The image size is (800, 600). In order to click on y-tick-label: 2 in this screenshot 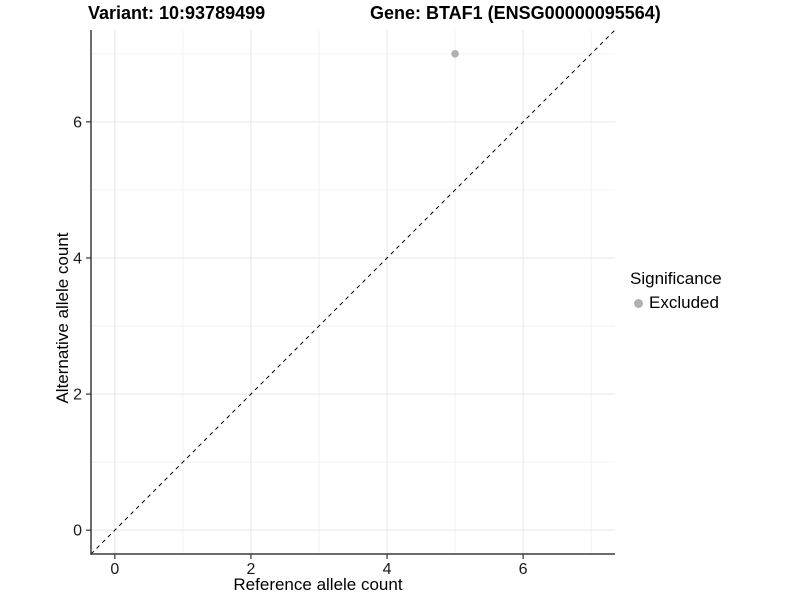, I will do `click(77, 395)`.